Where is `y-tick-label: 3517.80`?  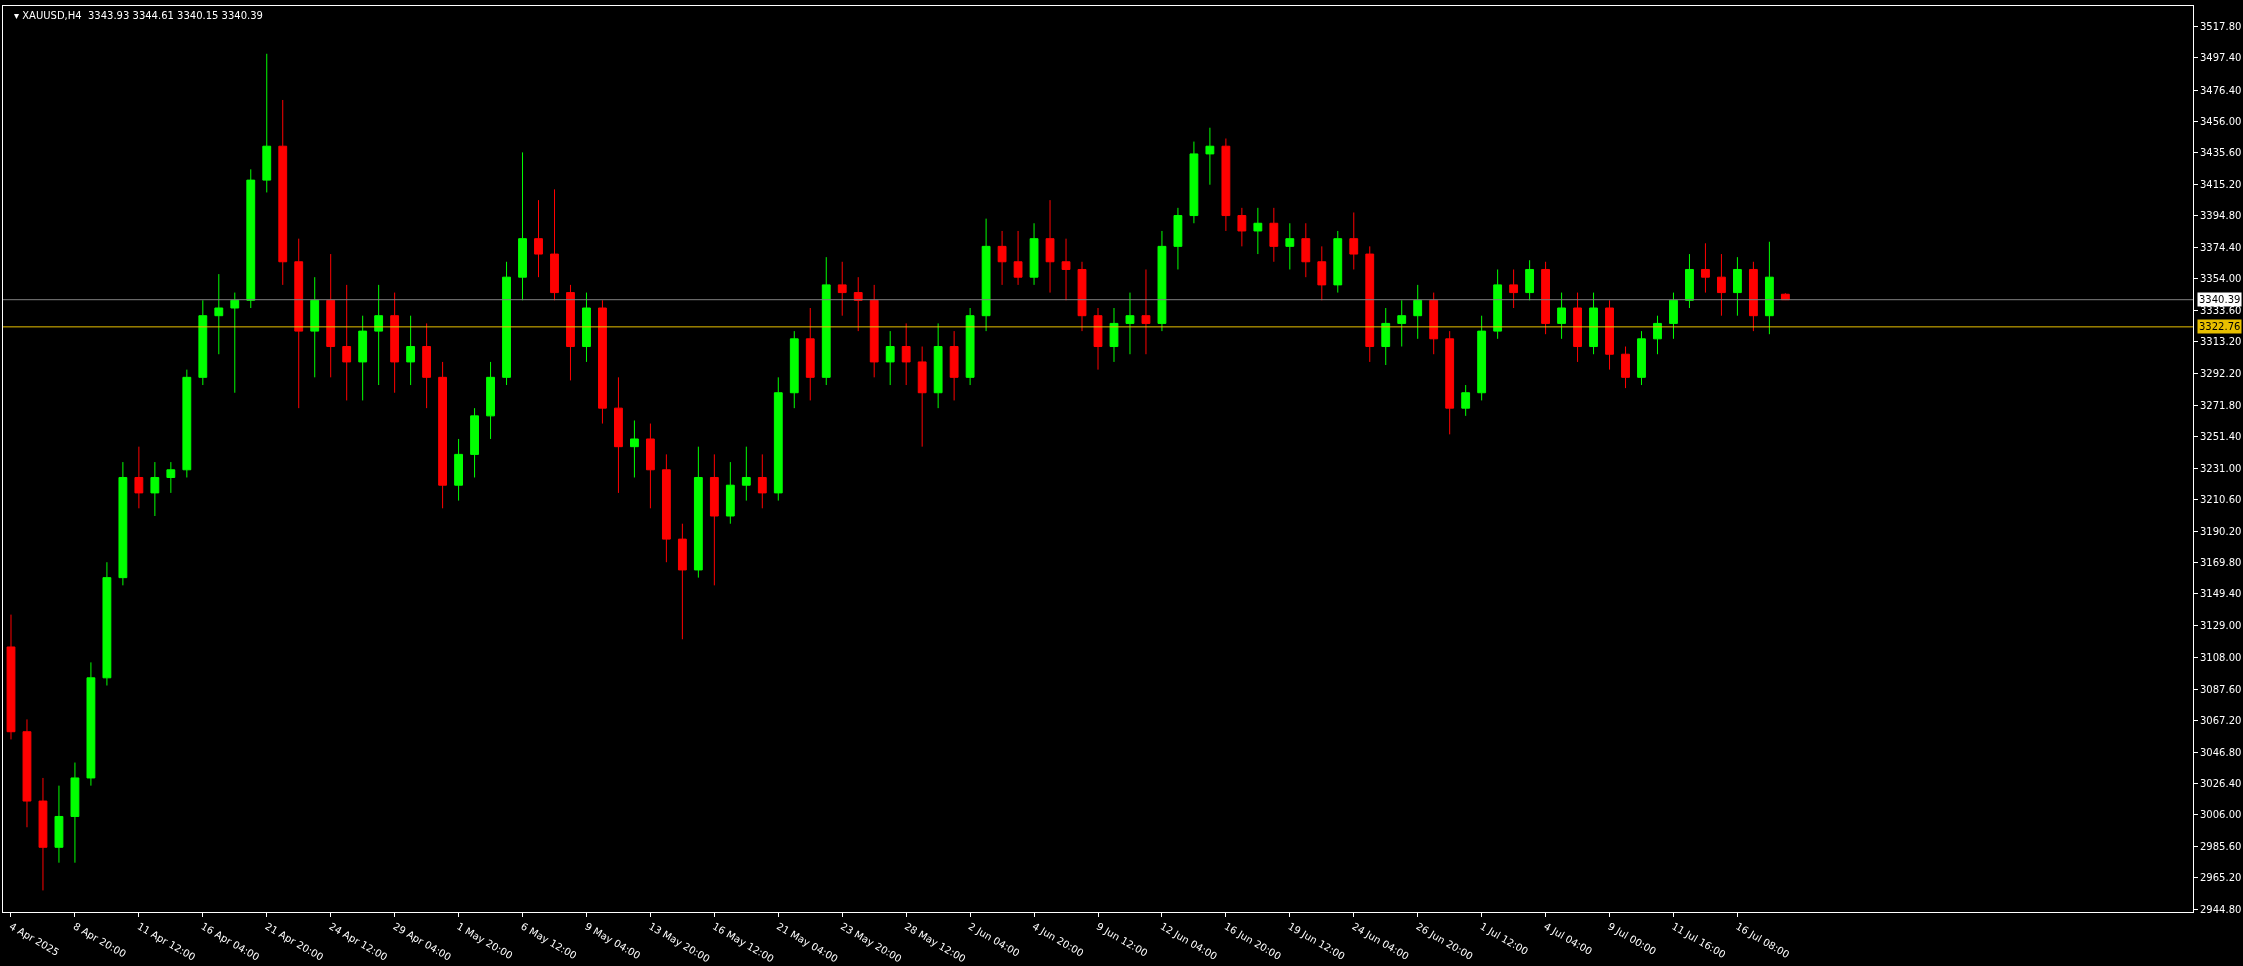
y-tick-label: 3517.80 is located at coordinates (2221, 26).